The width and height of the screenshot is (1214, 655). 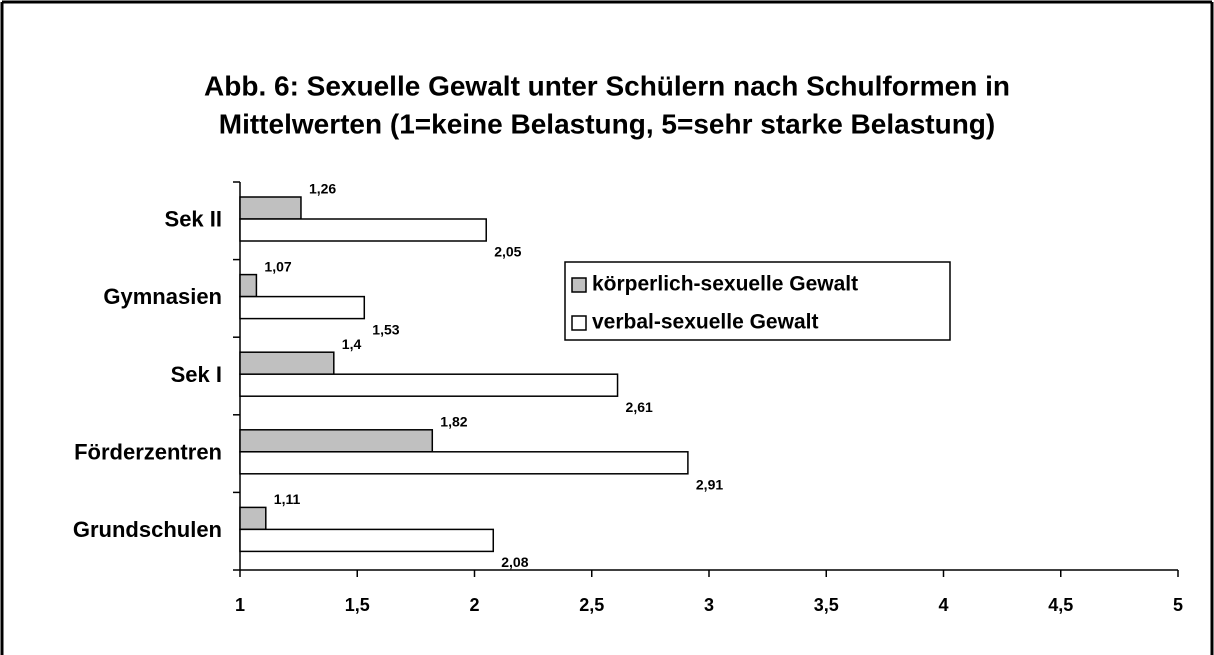 I want to click on legend-label: verbal-sexuelle Gewalt, so click(x=705, y=322).